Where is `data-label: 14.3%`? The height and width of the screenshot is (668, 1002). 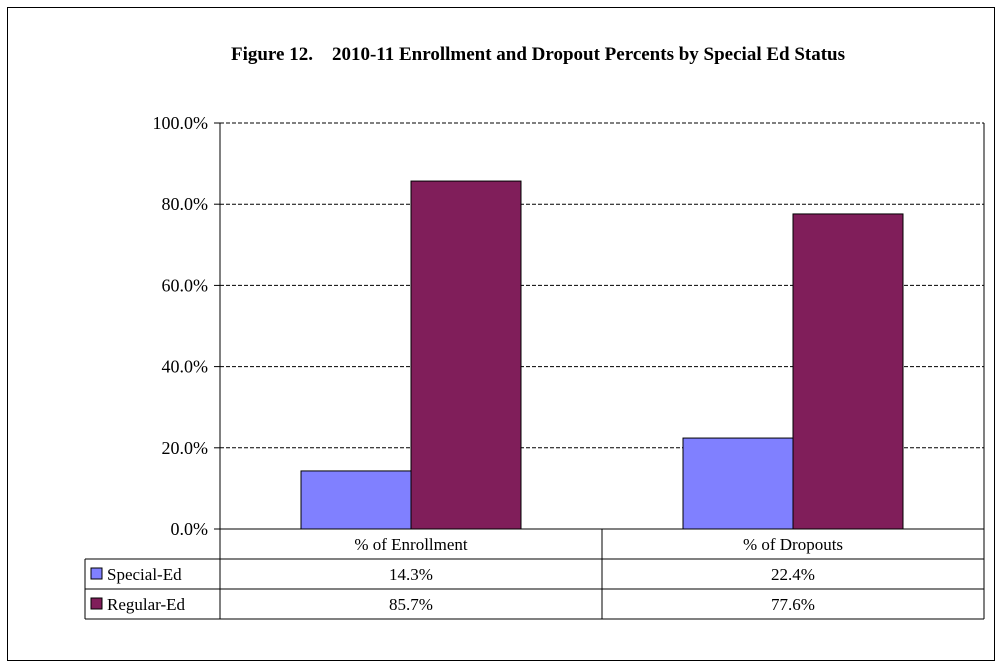 data-label: 14.3% is located at coordinates (411, 574).